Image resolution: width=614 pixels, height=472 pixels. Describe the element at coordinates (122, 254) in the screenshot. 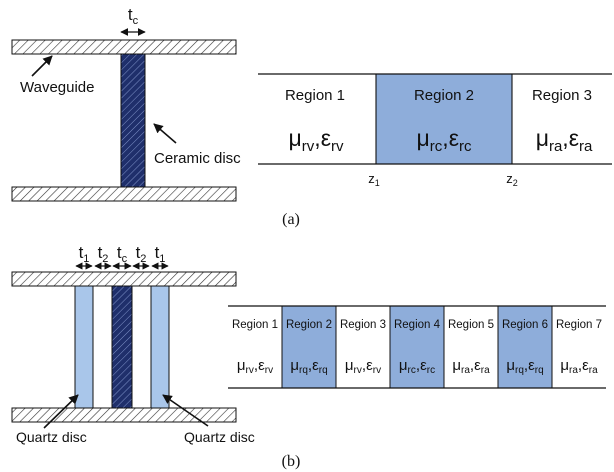

I see `dim-tc: tc` at that location.